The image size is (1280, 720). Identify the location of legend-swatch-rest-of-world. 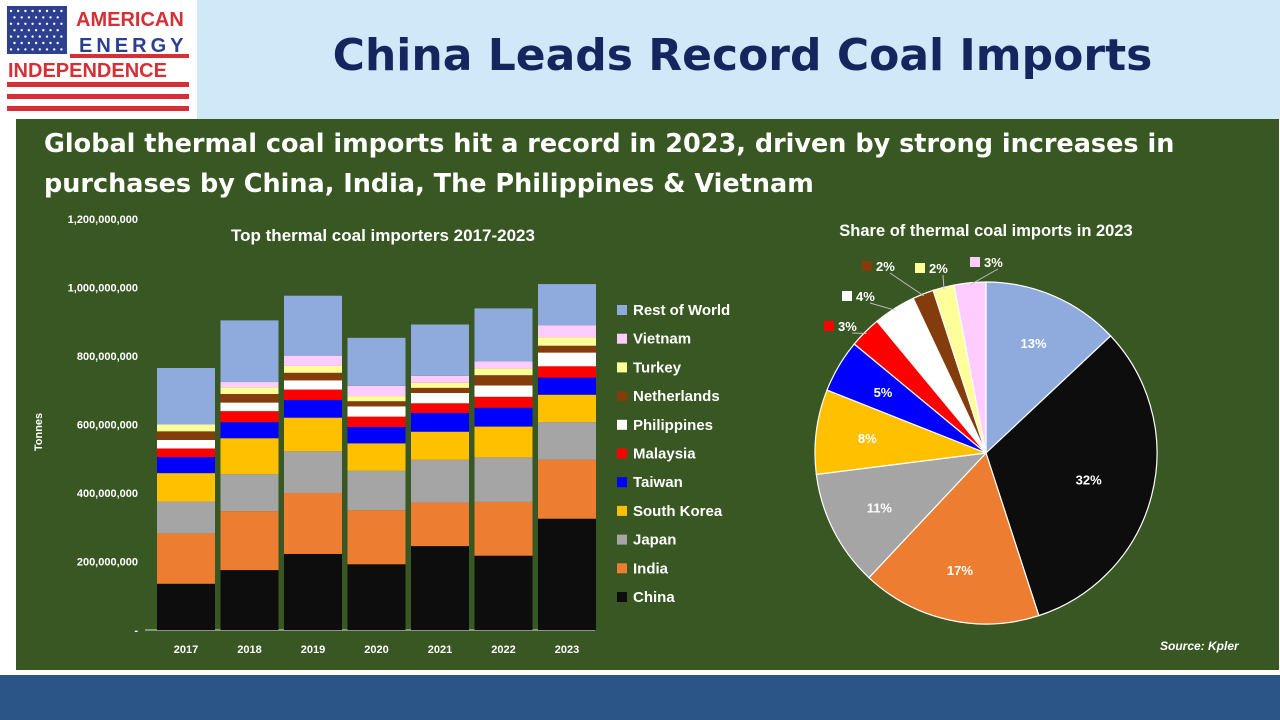
(622, 310).